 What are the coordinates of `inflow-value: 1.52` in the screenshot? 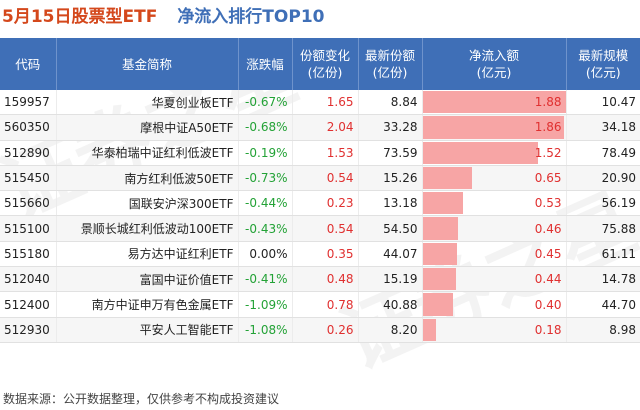 It's located at (548, 152).